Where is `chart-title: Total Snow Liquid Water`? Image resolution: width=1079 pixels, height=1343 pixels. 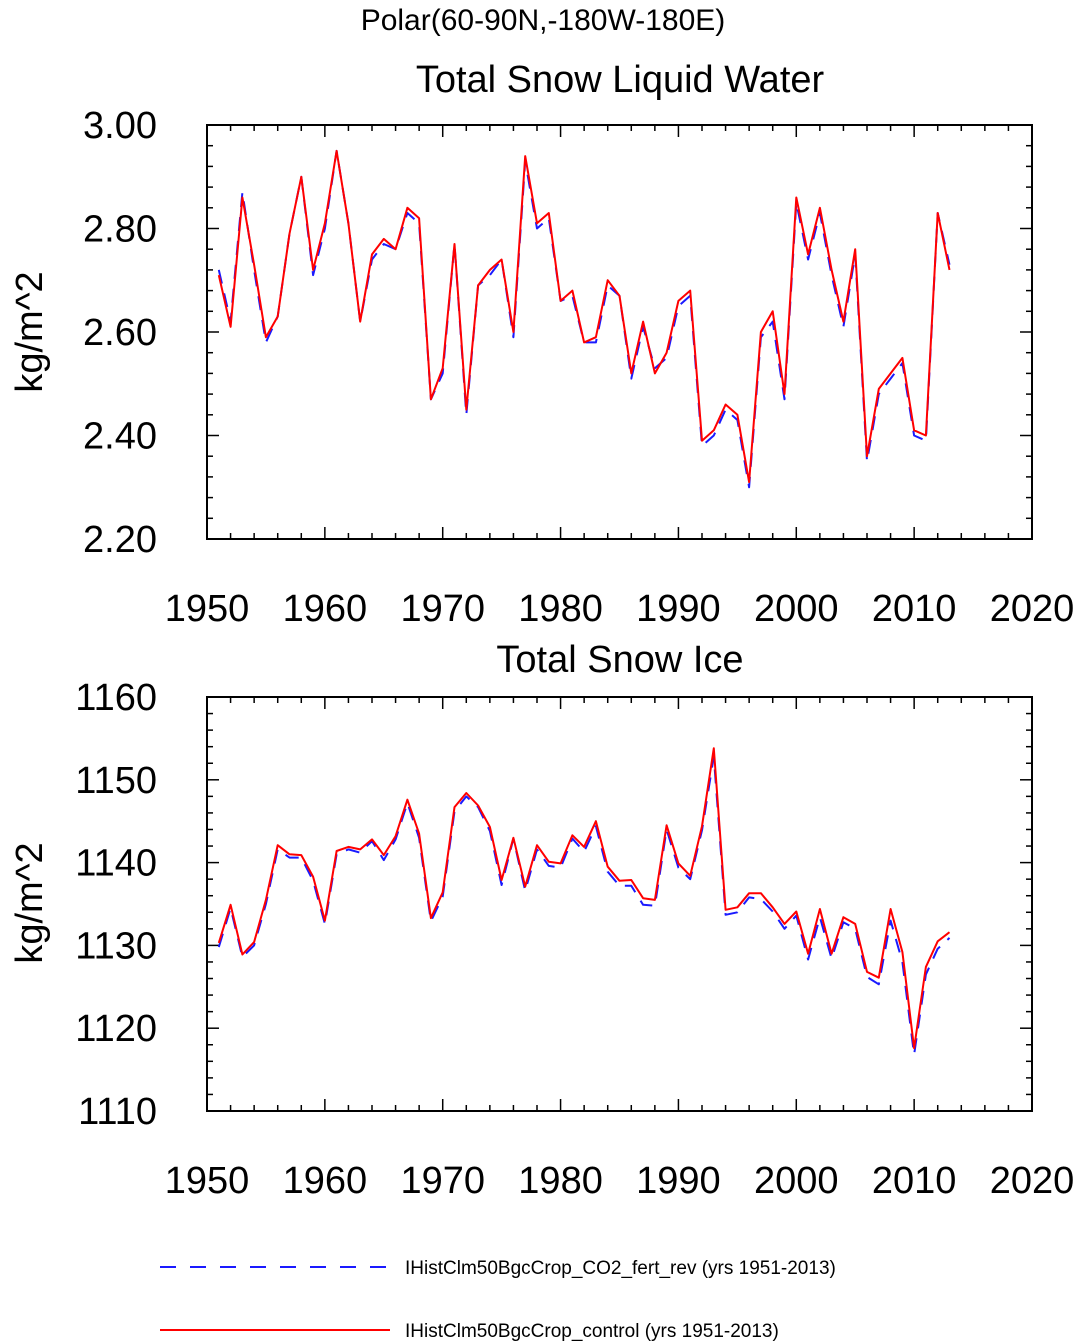 chart-title: Total Snow Liquid Water is located at coordinates (620, 80).